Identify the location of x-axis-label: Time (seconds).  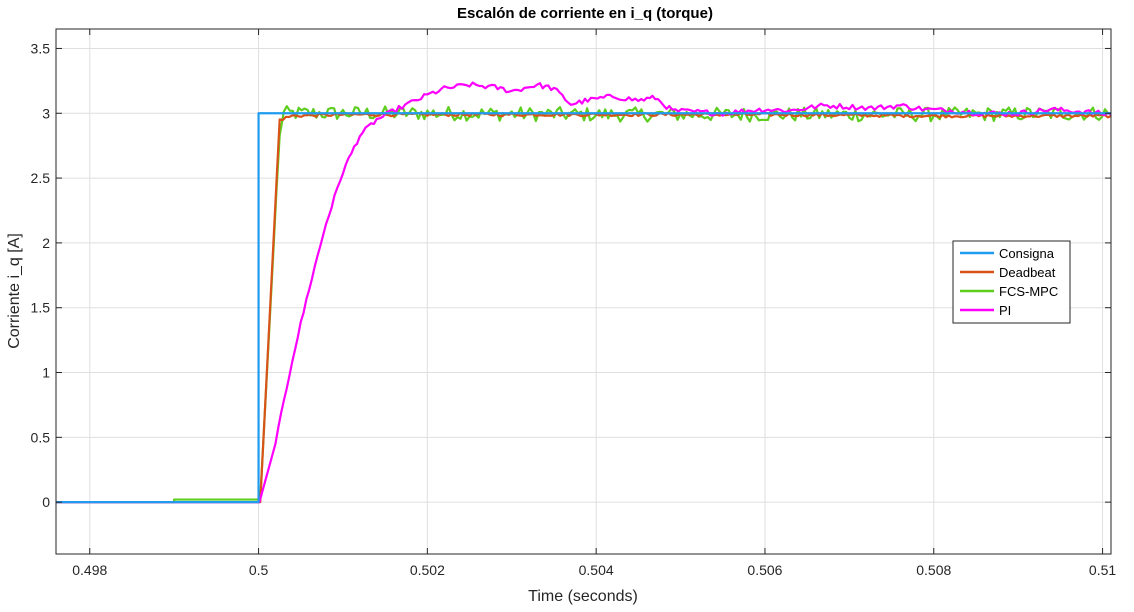
(583, 596).